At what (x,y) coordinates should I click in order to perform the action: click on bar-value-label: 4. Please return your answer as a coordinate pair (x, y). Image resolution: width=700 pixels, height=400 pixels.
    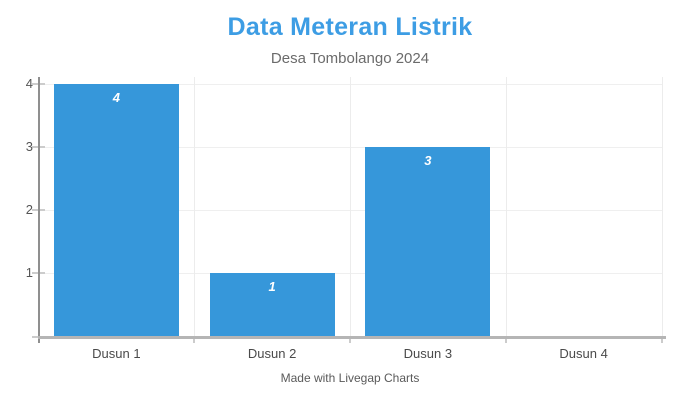
    Looking at the image, I should click on (116, 97).